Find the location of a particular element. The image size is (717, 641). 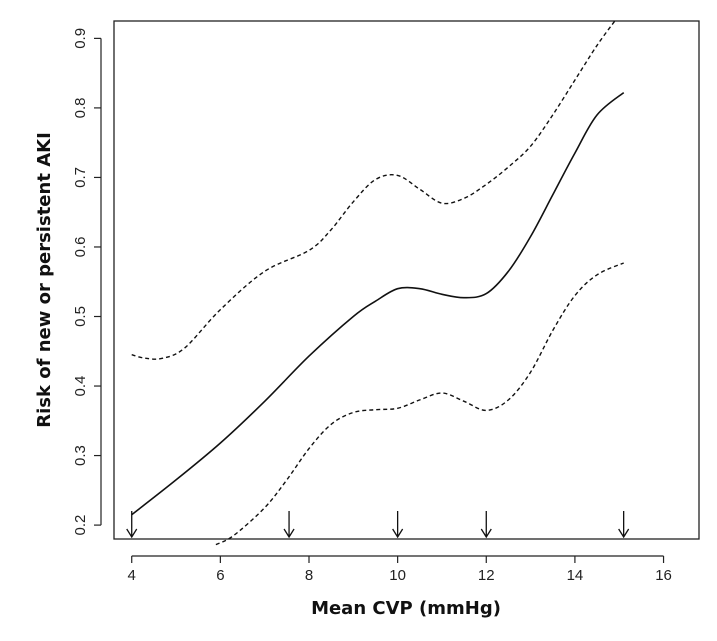

x-tick-label: 8 is located at coordinates (309, 575).